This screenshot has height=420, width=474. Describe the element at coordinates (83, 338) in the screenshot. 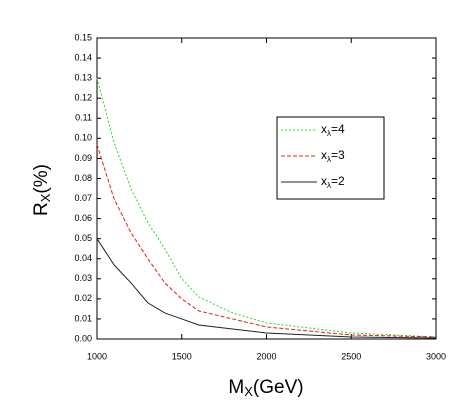

I see `y-tick-label: 0.00` at that location.